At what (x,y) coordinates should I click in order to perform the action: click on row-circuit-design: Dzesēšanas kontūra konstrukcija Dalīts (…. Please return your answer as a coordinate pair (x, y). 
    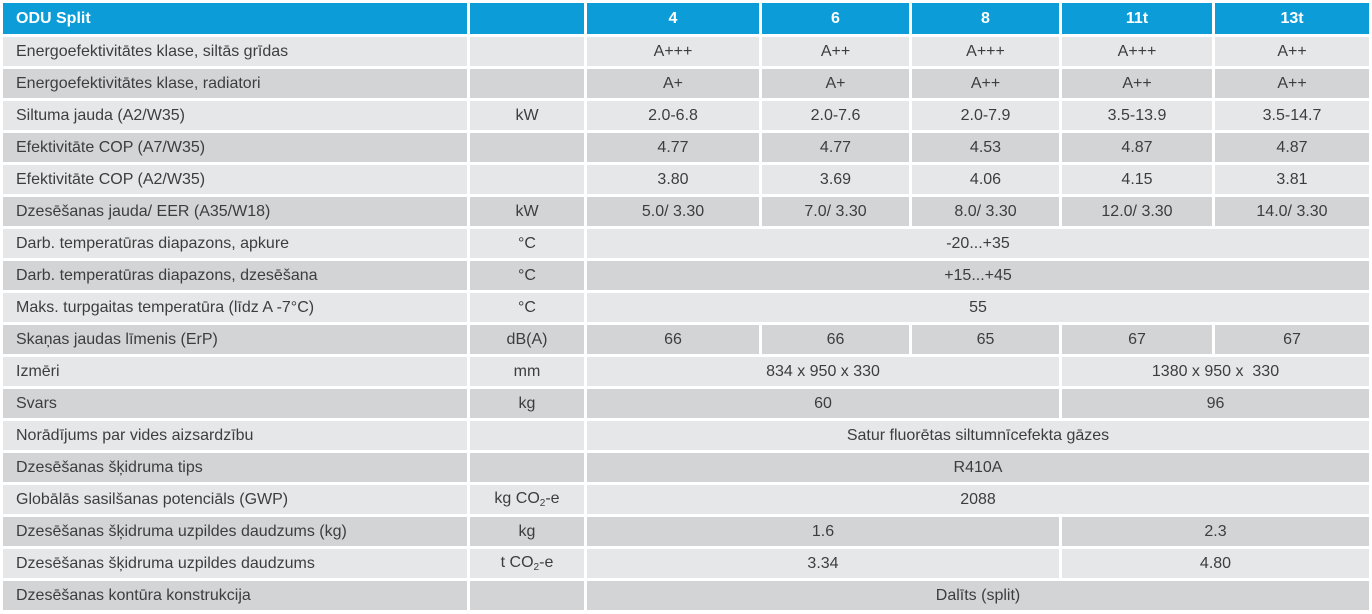
    Looking at the image, I should click on (686, 595).